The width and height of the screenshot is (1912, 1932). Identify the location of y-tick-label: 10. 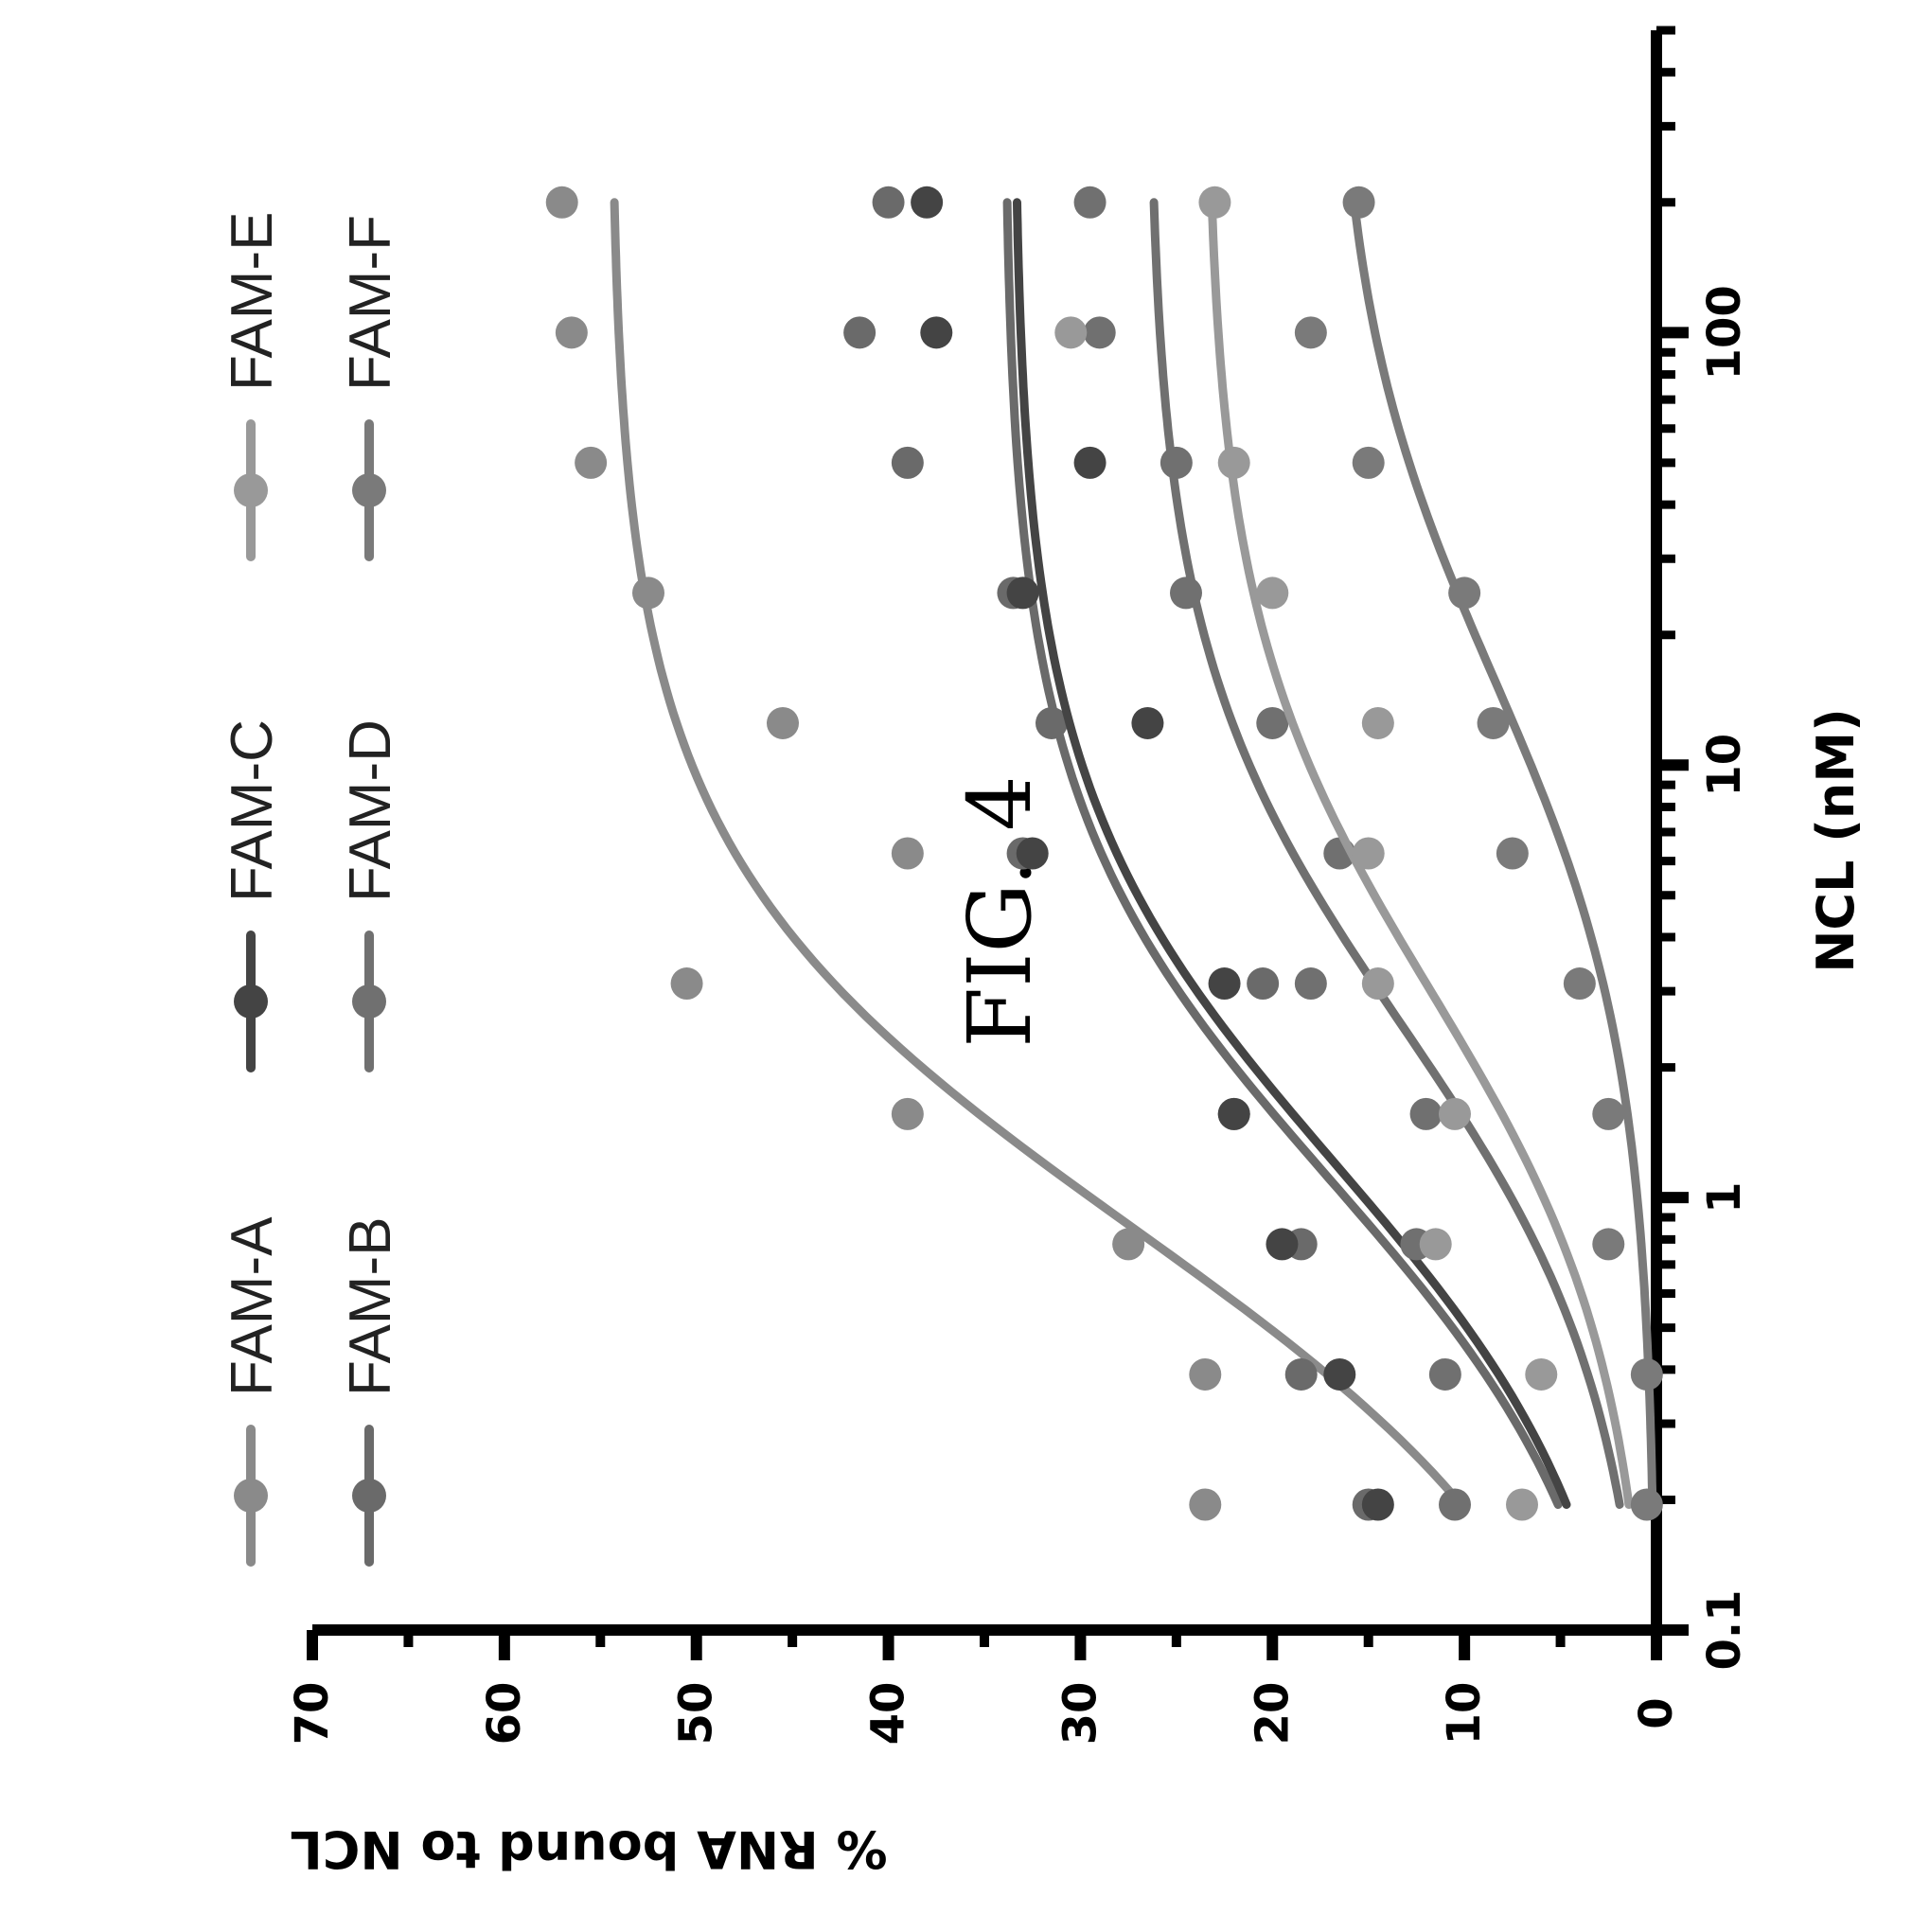
(1464, 1714).